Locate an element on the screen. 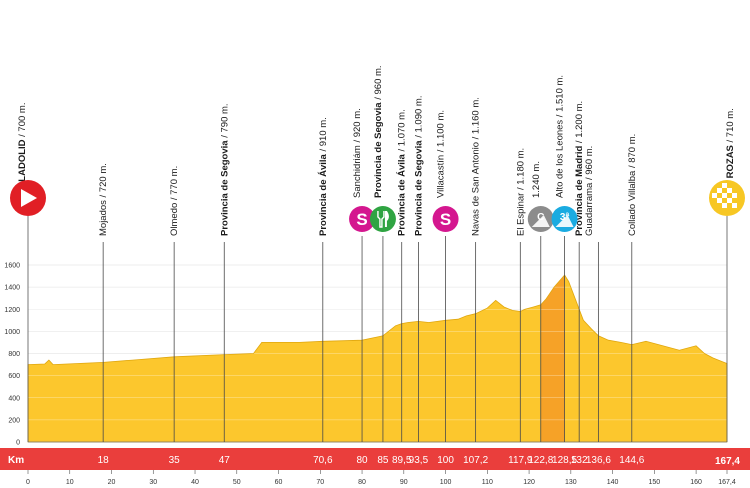 The height and width of the screenshot is (488, 750). finish-label: LAS ROZAS / 710 m. is located at coordinates (730, 154).